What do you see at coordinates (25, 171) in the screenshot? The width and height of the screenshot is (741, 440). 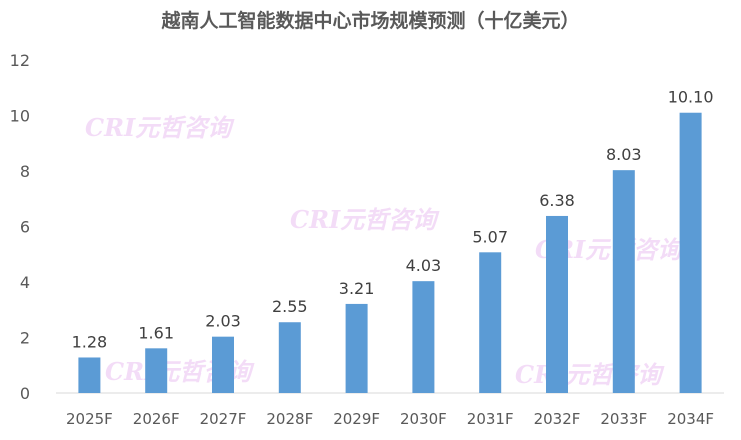 I see `y-tick-label: 8` at bounding box center [25, 171].